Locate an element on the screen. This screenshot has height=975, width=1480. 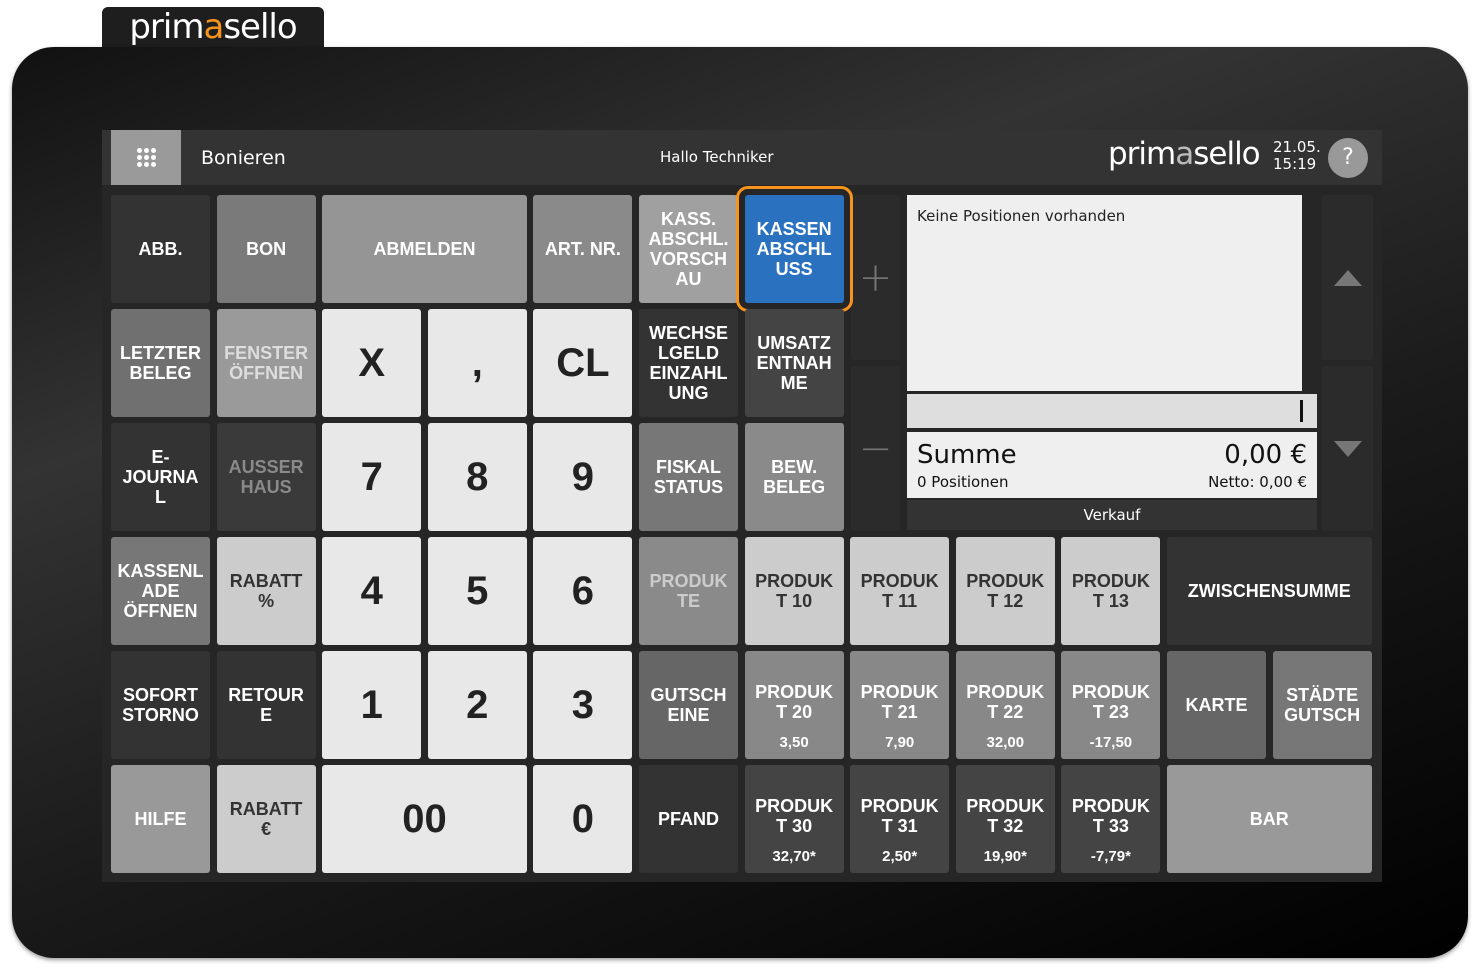
button-label: KASSEN ABSCHL USS is located at coordinates (794, 249).